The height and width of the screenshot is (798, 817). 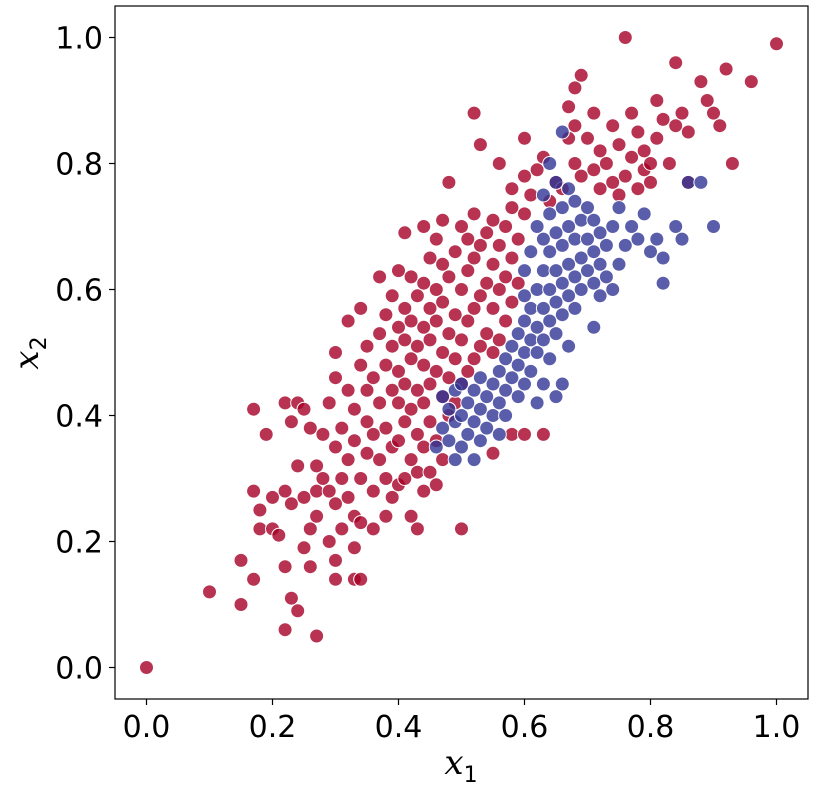 What do you see at coordinates (525, 727) in the screenshot?
I see `x-tick-label: 0.6` at bounding box center [525, 727].